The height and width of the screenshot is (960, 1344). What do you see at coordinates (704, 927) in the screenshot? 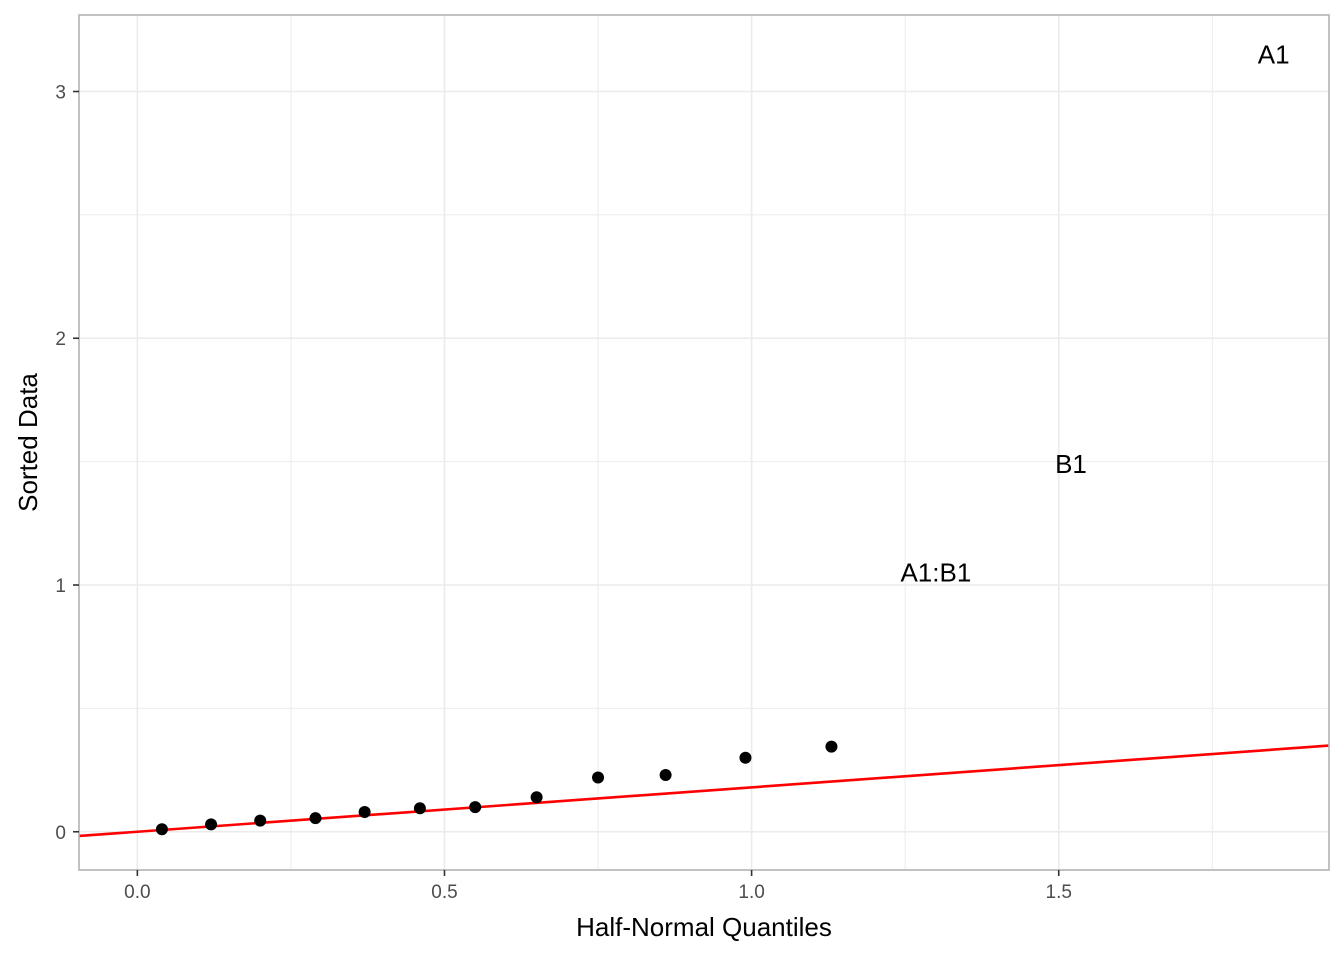
I see `x-axis-title: Half-Normal Quantiles` at bounding box center [704, 927].